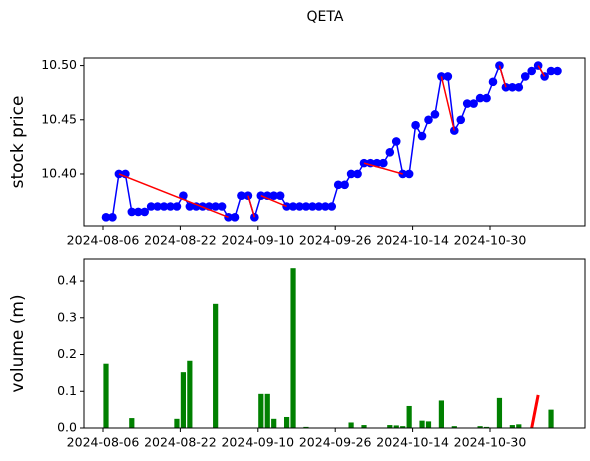  Describe the element at coordinates (67, 280) in the screenshot. I see `y-tick-label: 0.4` at that location.